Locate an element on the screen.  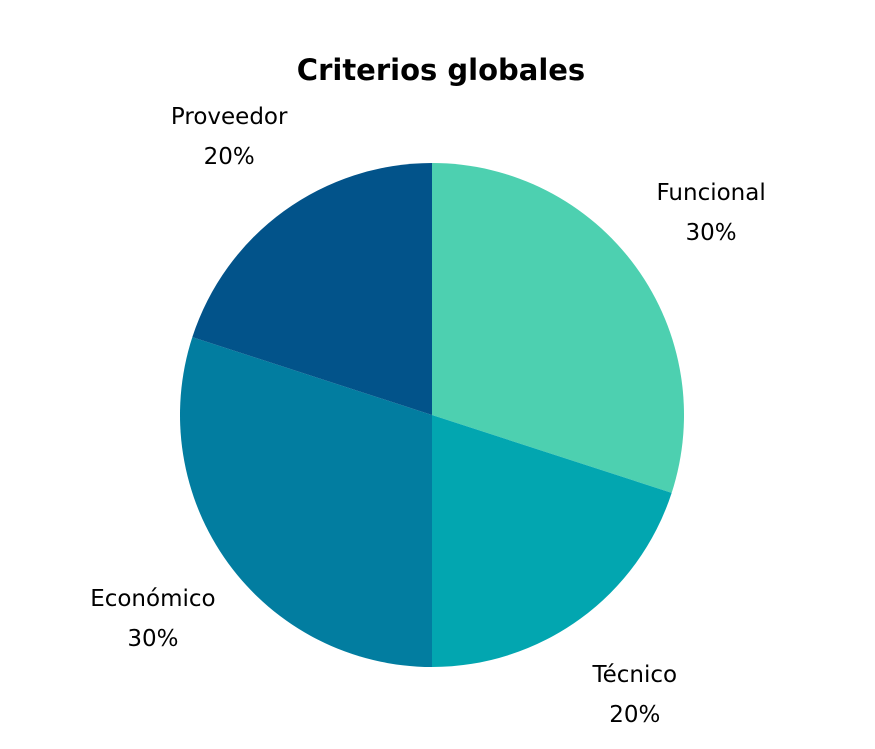
slice-label-economico: Económico 30% is located at coordinates (152, 619).